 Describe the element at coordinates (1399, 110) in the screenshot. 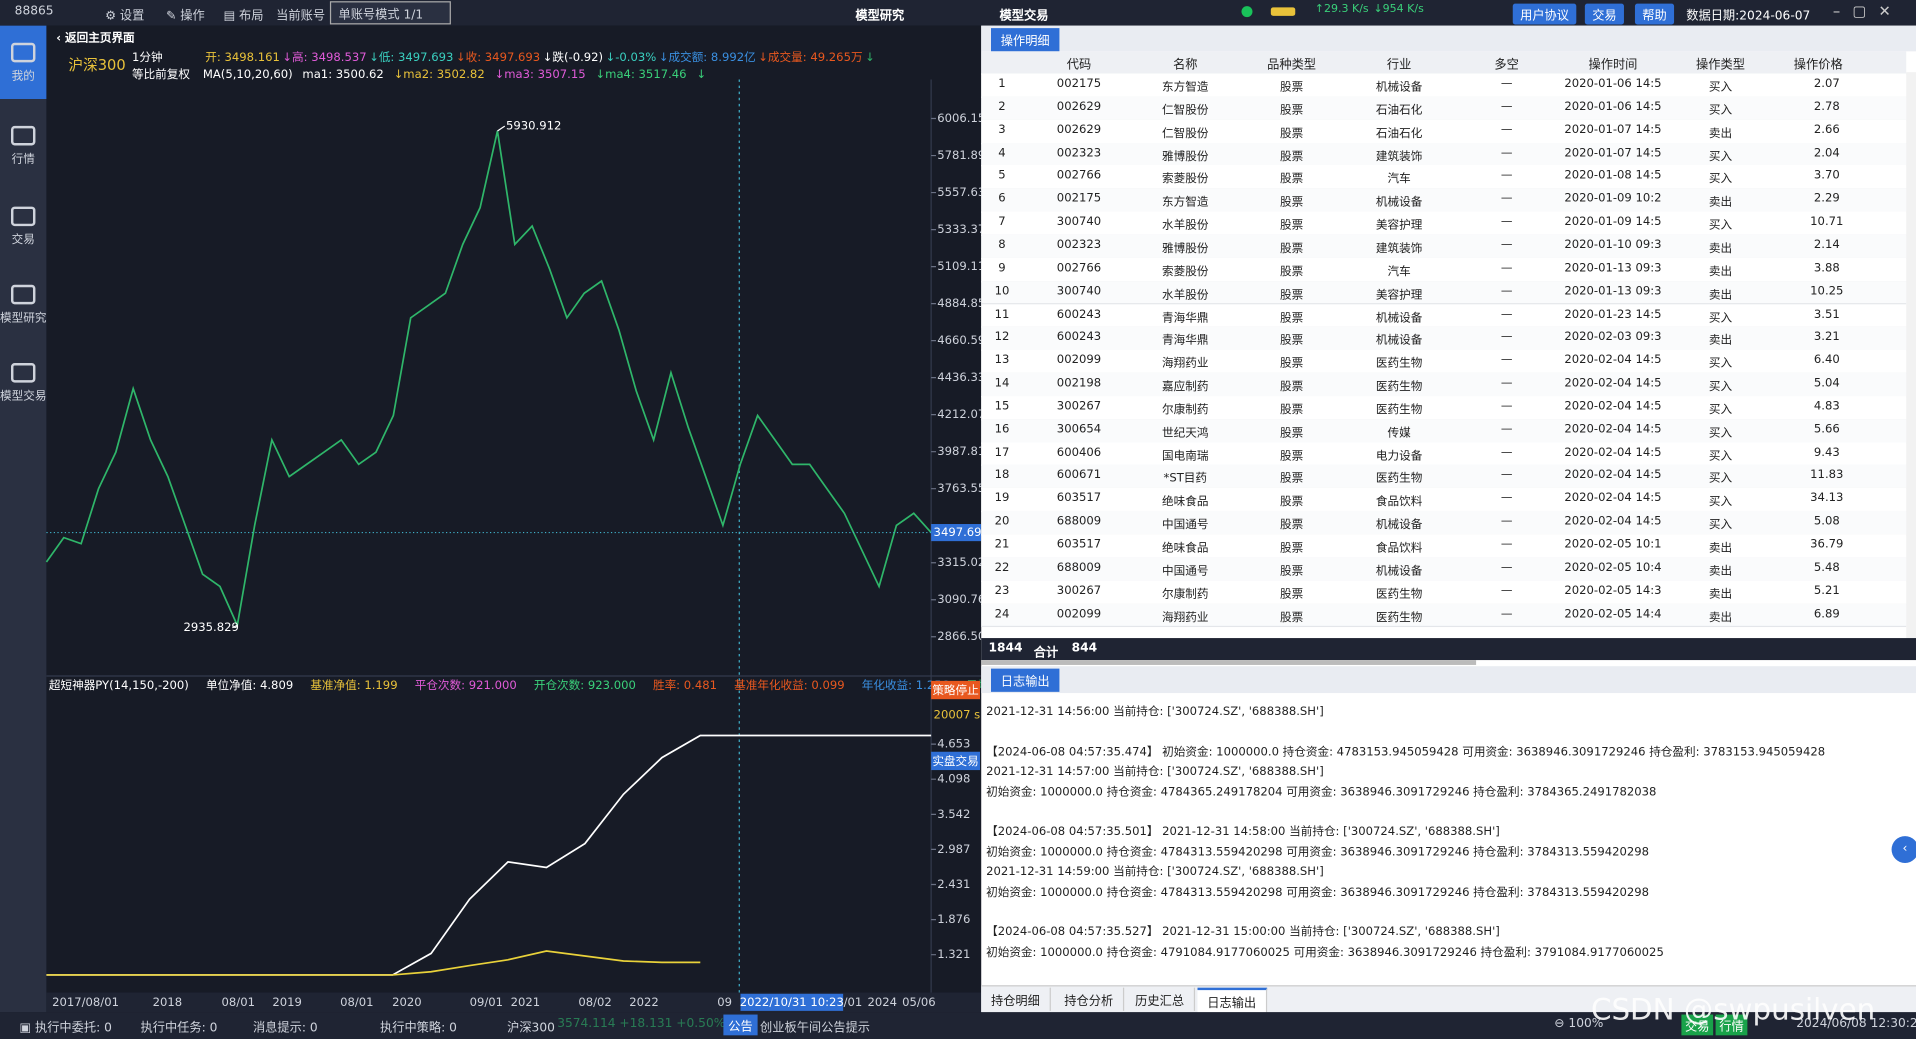

I see `table-cell: 石油石化` at that location.